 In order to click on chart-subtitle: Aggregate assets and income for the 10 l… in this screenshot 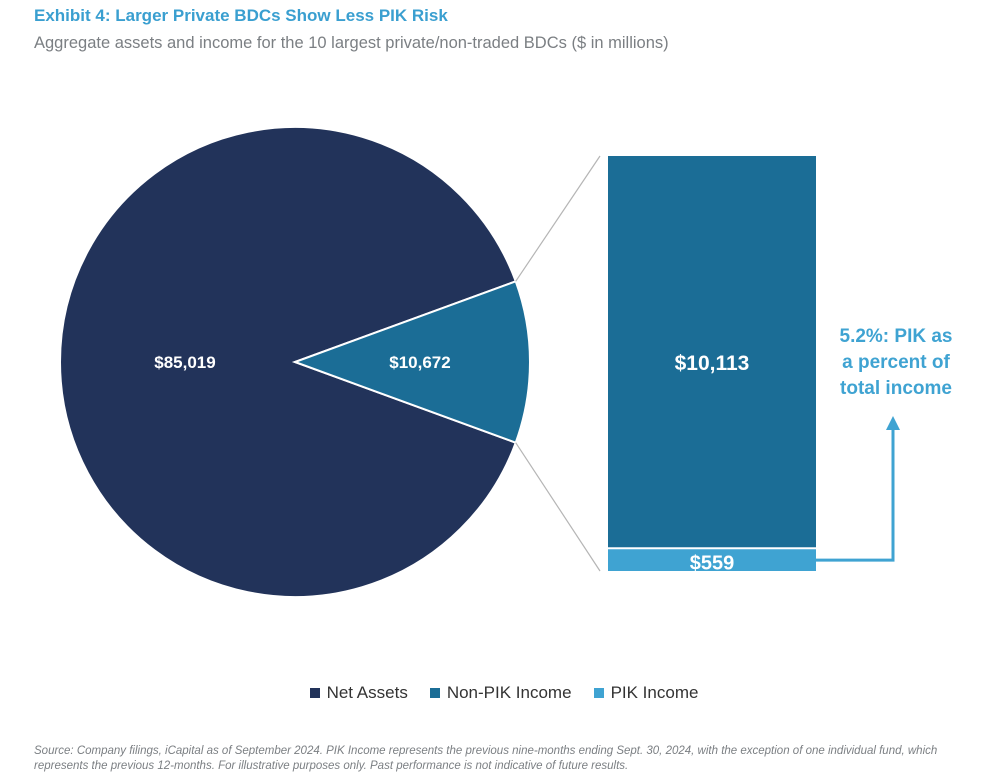, I will do `click(351, 43)`.